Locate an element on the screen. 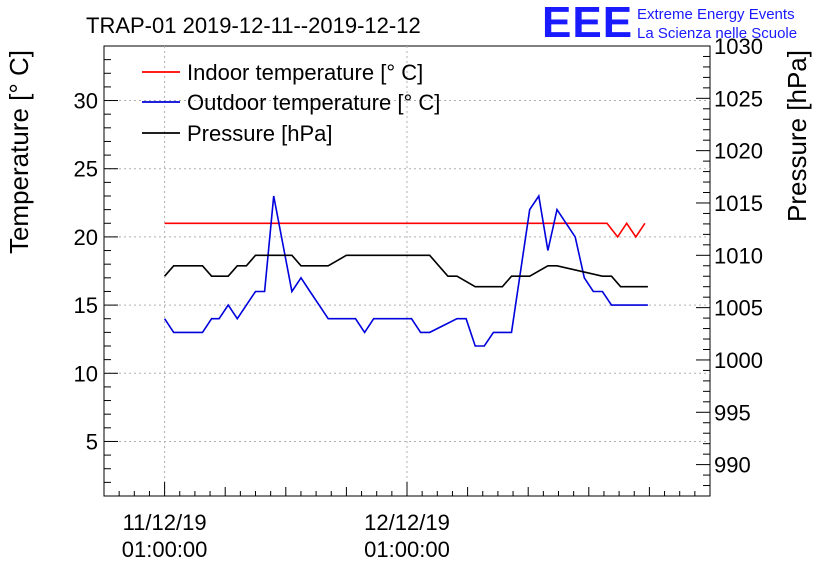  right-tick-label: 1010 is located at coordinates (738, 255).